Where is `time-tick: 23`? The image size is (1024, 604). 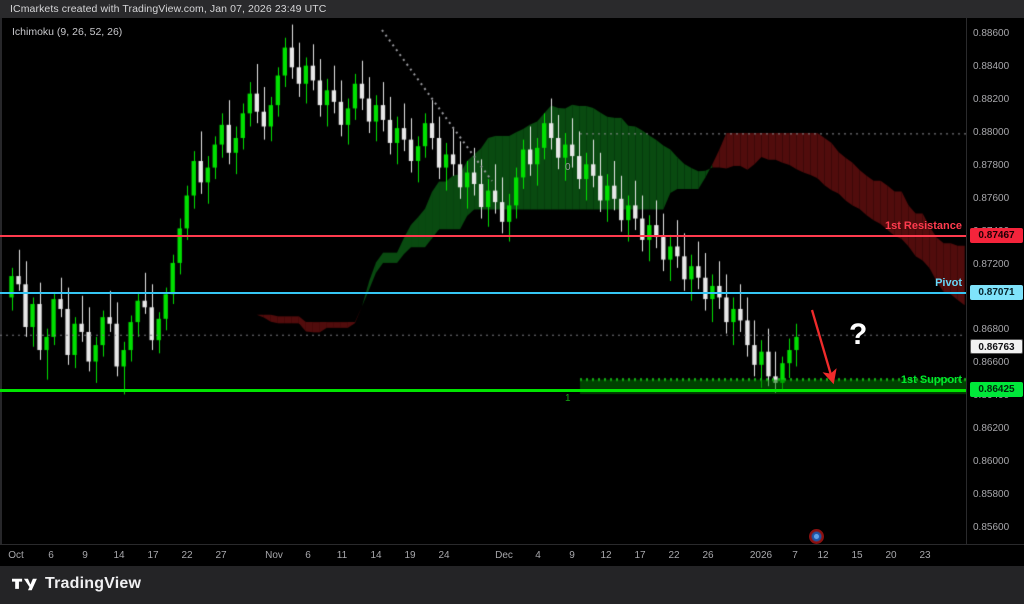 time-tick: 23 is located at coordinates (925, 555).